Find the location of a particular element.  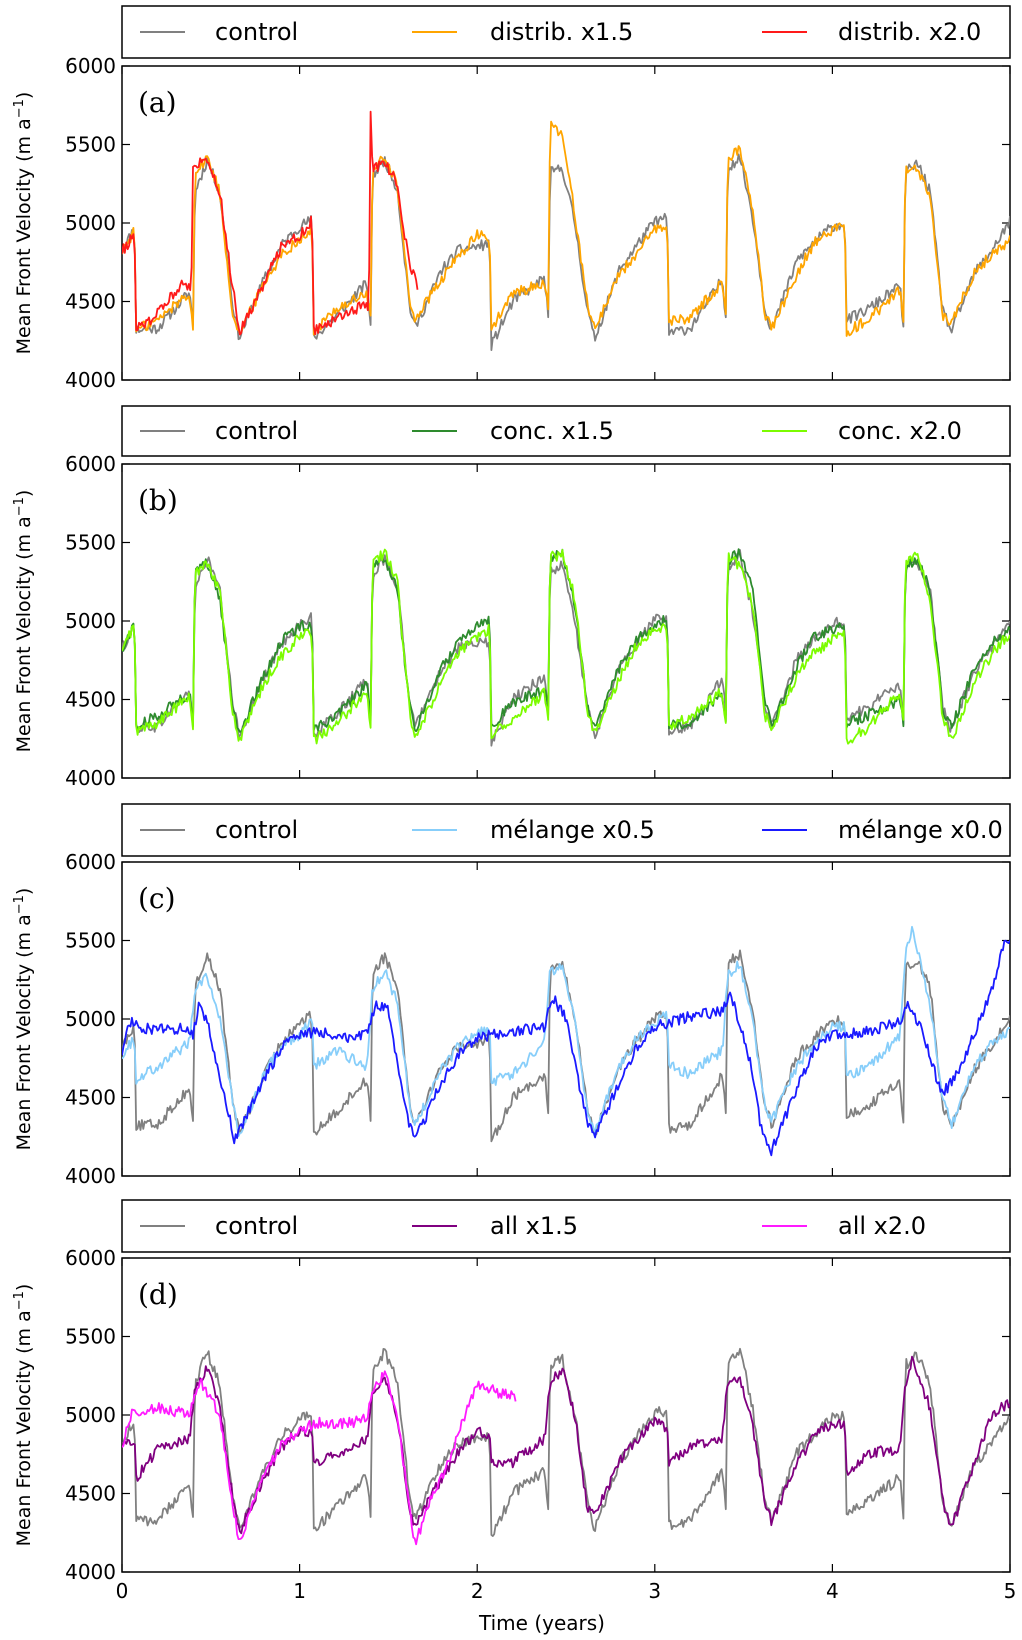

series-line-control is located at coordinates (566, 252).